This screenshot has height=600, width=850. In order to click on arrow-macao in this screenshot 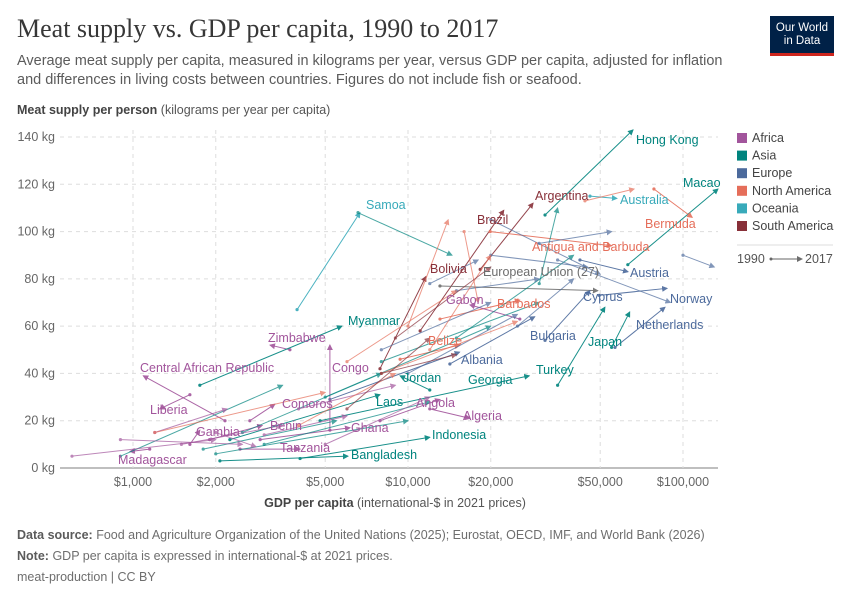, I will do `click(672, 227)`.